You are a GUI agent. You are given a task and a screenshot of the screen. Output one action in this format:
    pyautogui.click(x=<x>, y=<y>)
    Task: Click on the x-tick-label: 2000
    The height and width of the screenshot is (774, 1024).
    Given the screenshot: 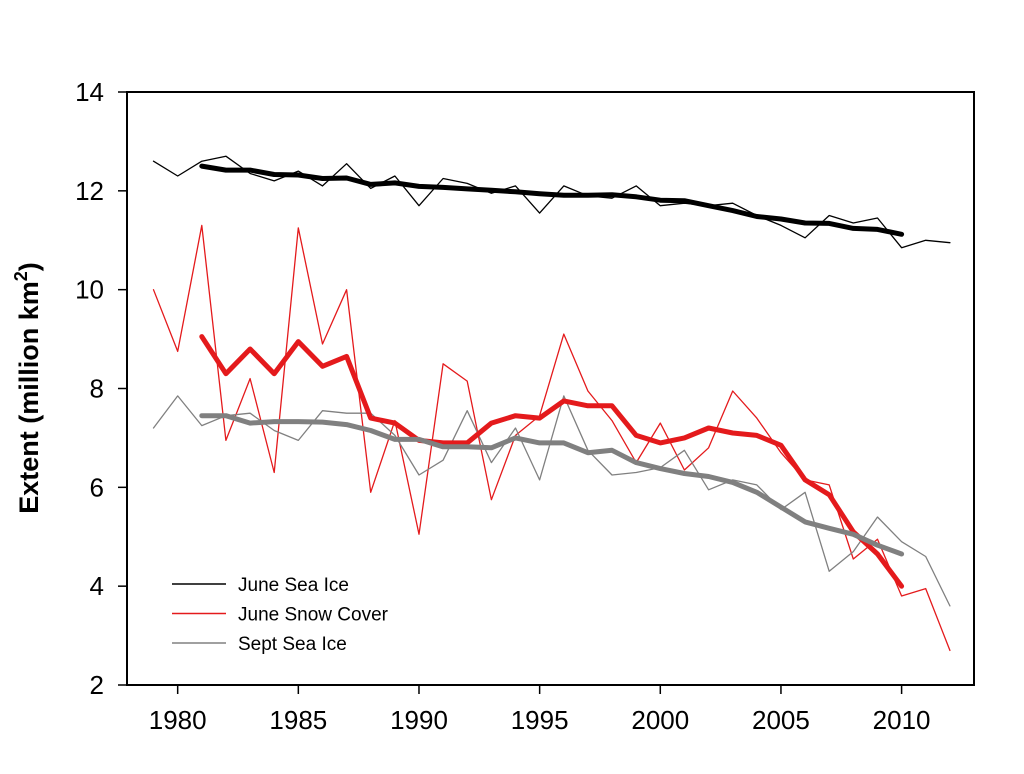 What is the action you would take?
    pyautogui.click(x=660, y=720)
    